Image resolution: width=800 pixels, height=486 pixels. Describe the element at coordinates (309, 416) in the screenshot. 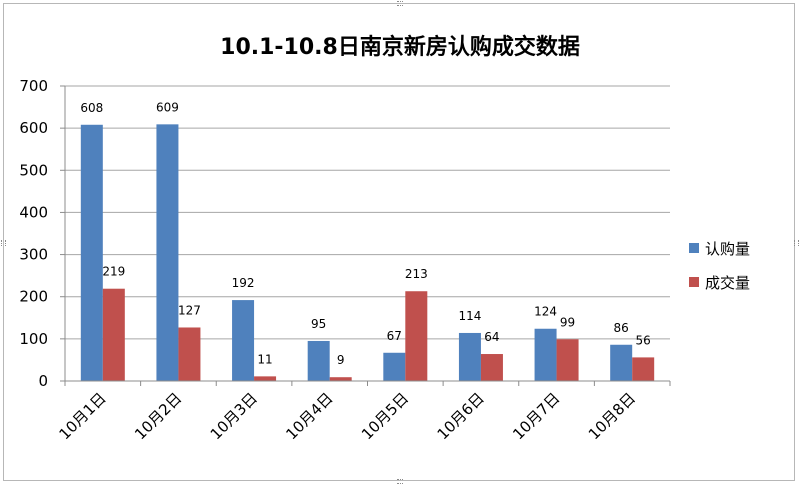

I see `x-tick-label: 10月4日` at that location.